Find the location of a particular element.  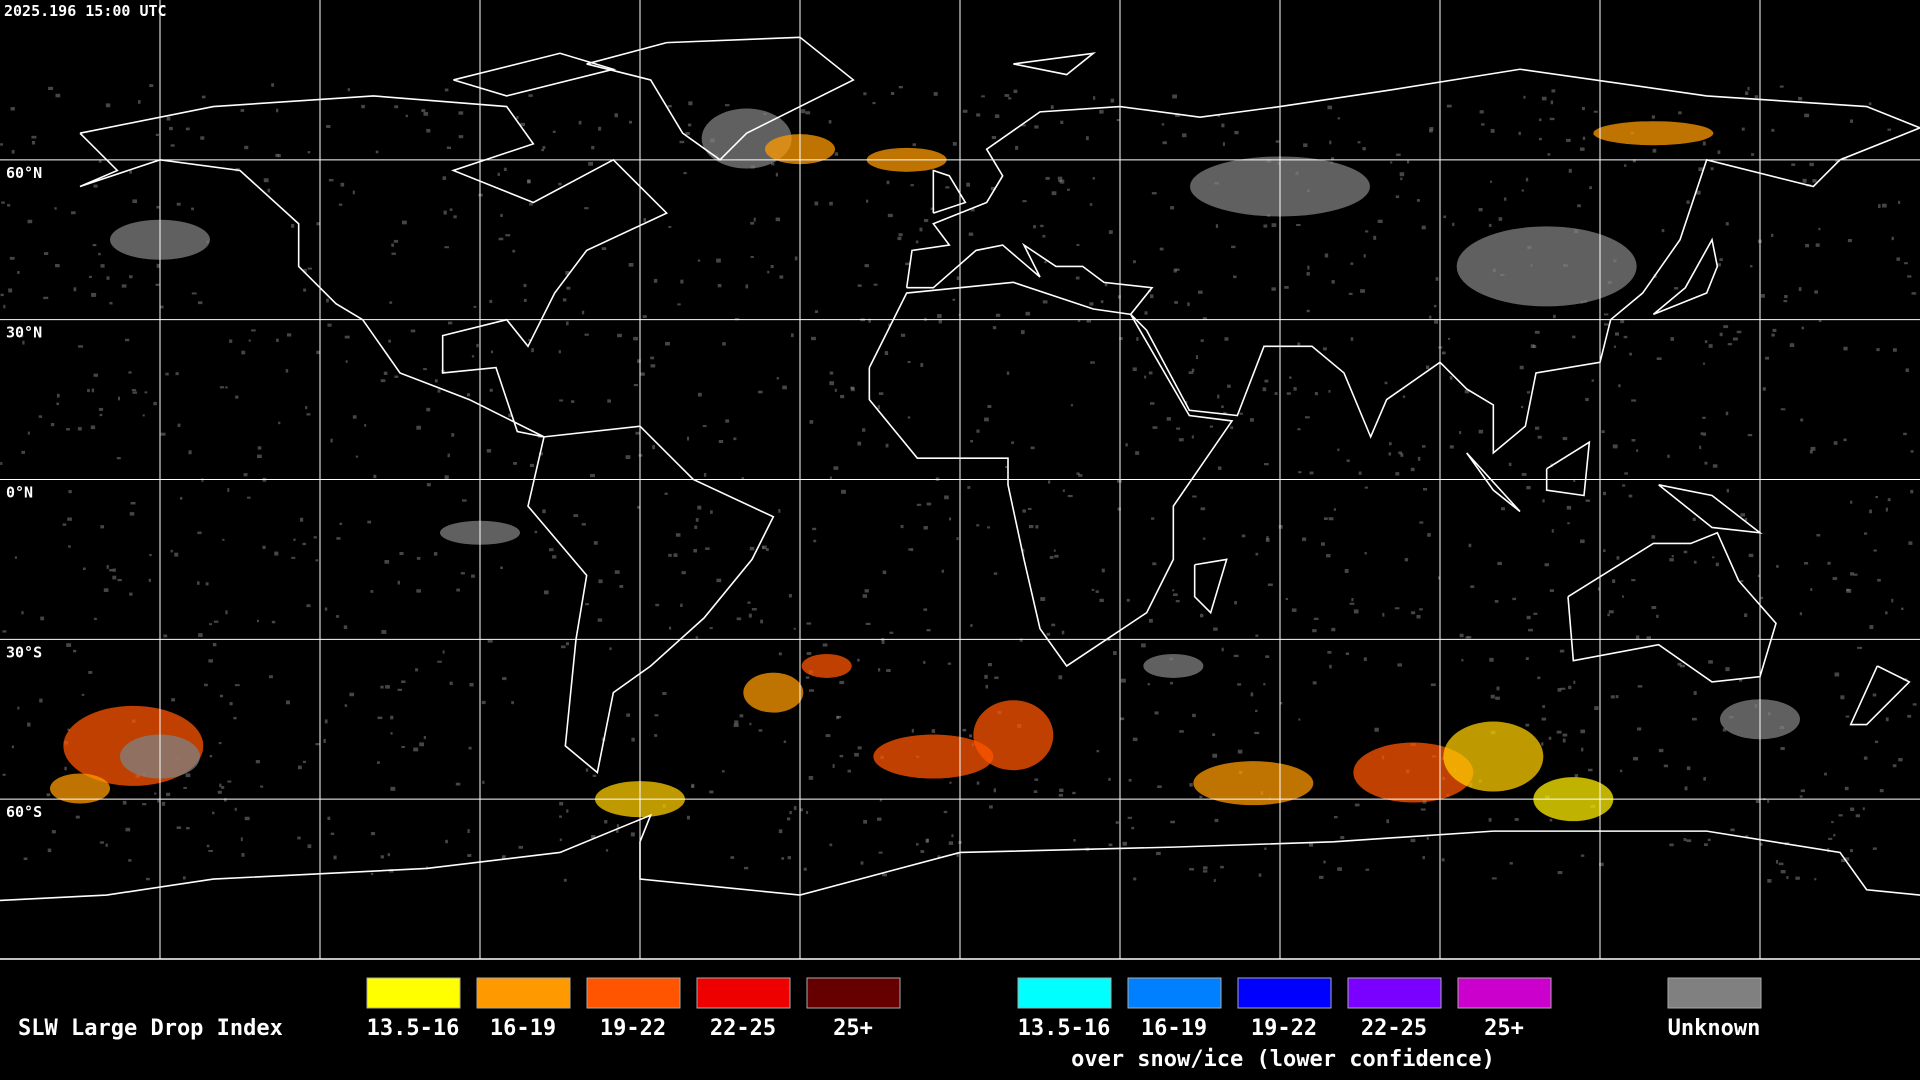

legend-swatch is located at coordinates (1174, 993).